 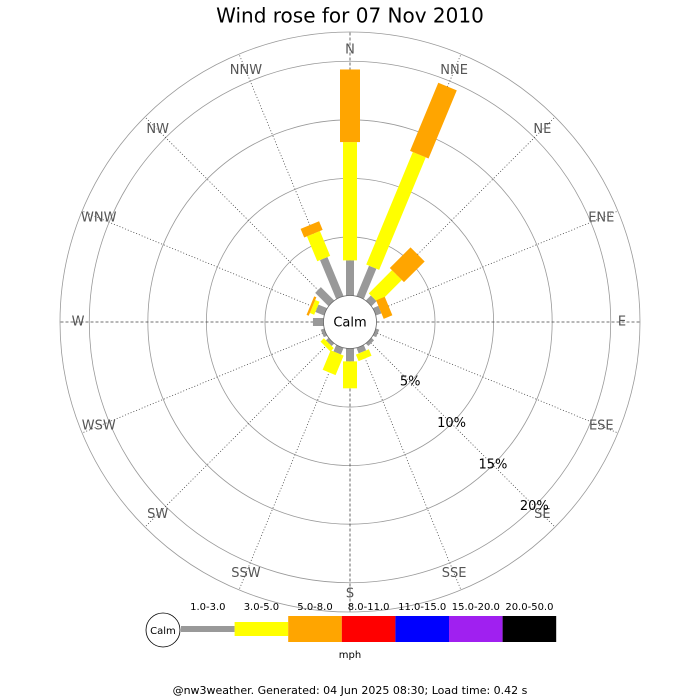 What do you see at coordinates (157, 514) in the screenshot?
I see `direction-label: SW` at bounding box center [157, 514].